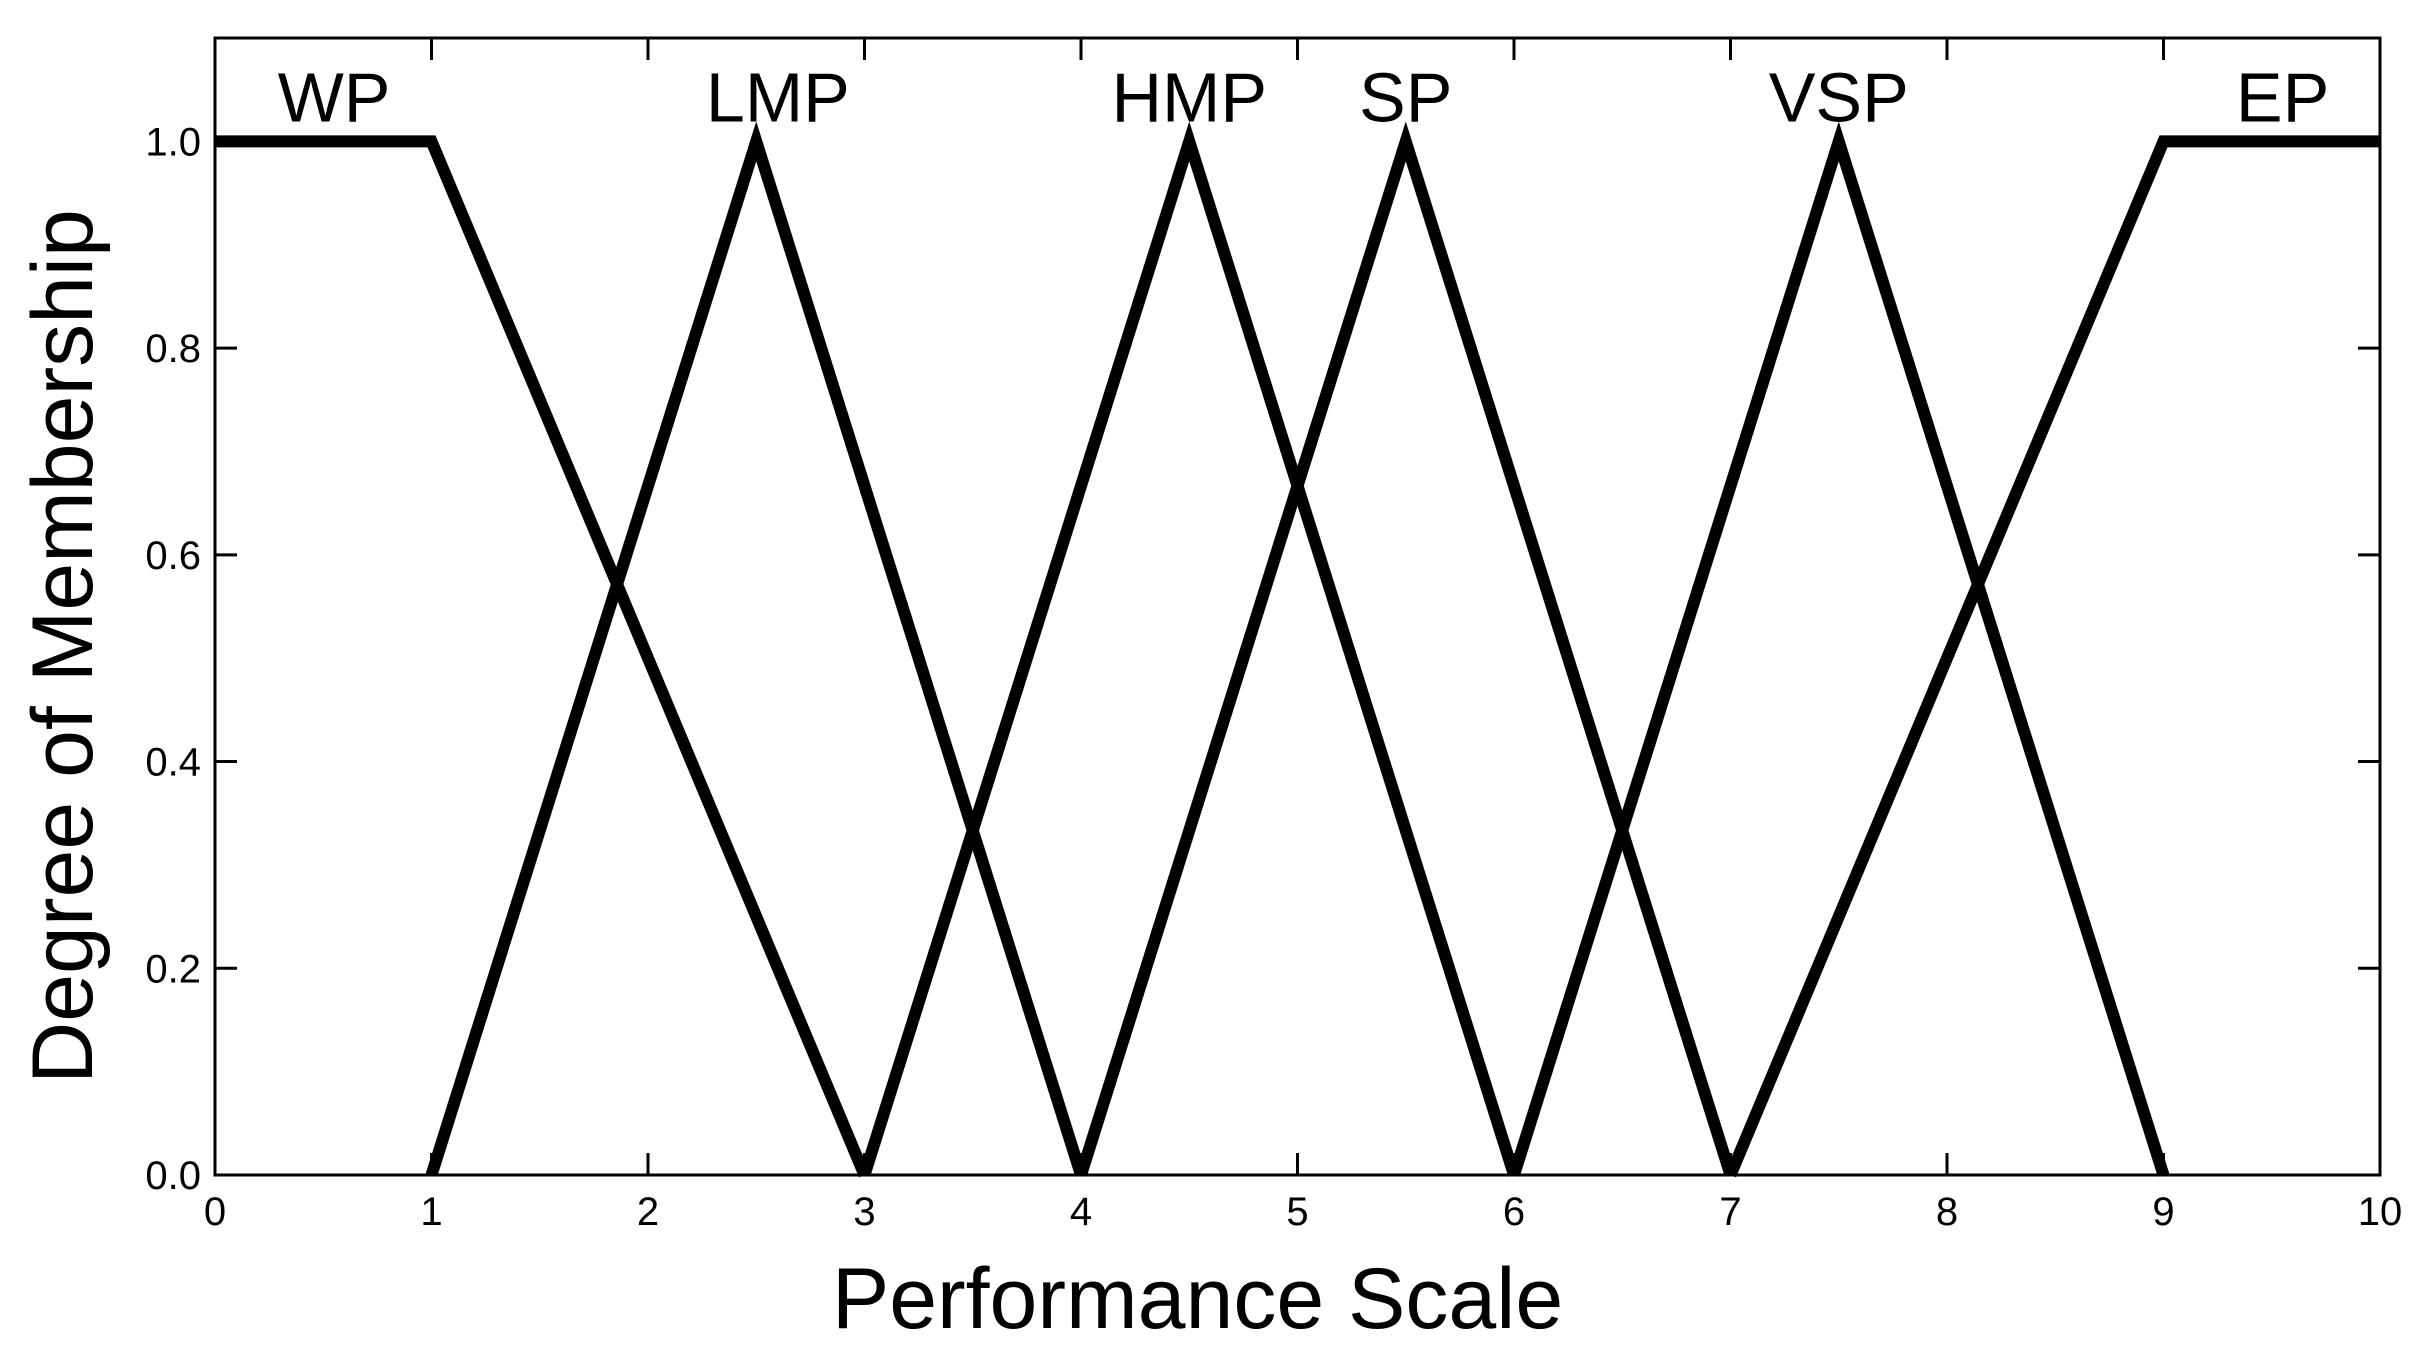 This screenshot has height=1348, width=2423. Describe the element at coordinates (2282, 97) in the screenshot. I see `series-label-ep: EP` at that location.